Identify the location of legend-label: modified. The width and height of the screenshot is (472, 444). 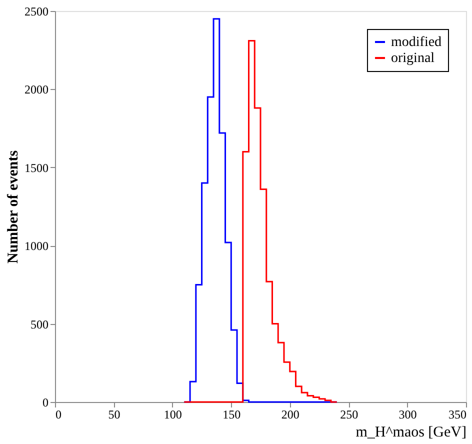
(416, 42).